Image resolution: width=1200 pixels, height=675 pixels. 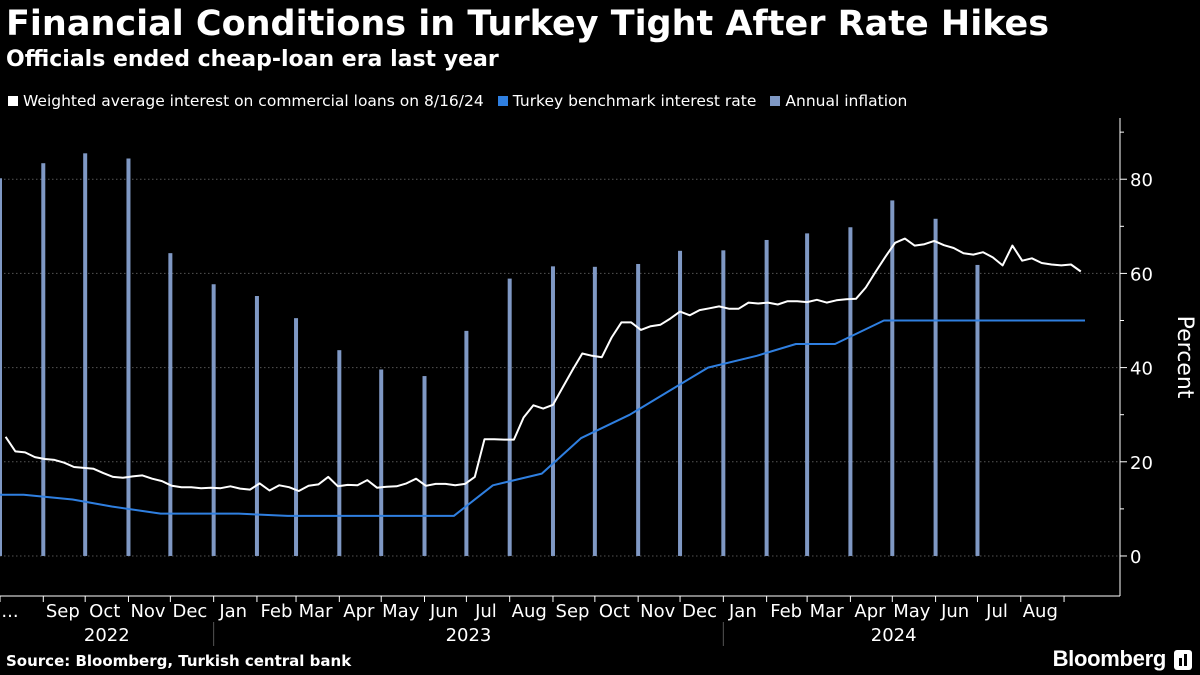 What do you see at coordinates (13, 101) in the screenshot?
I see `legend-swatch-loans` at bounding box center [13, 101].